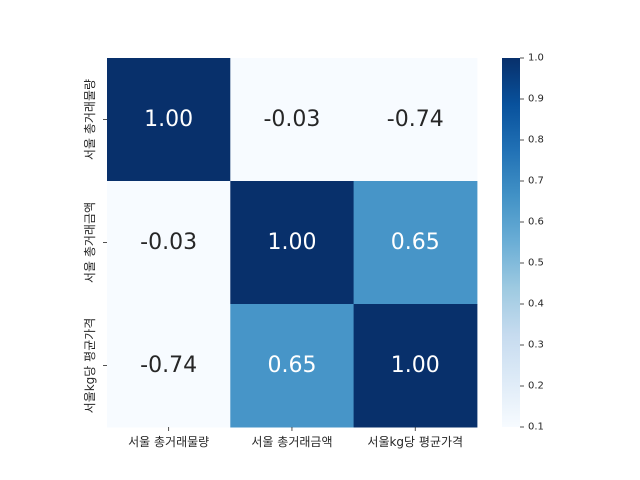 This screenshot has width=640, height=480. I want to click on colorbar-tick-label: 0.8, so click(536, 140).